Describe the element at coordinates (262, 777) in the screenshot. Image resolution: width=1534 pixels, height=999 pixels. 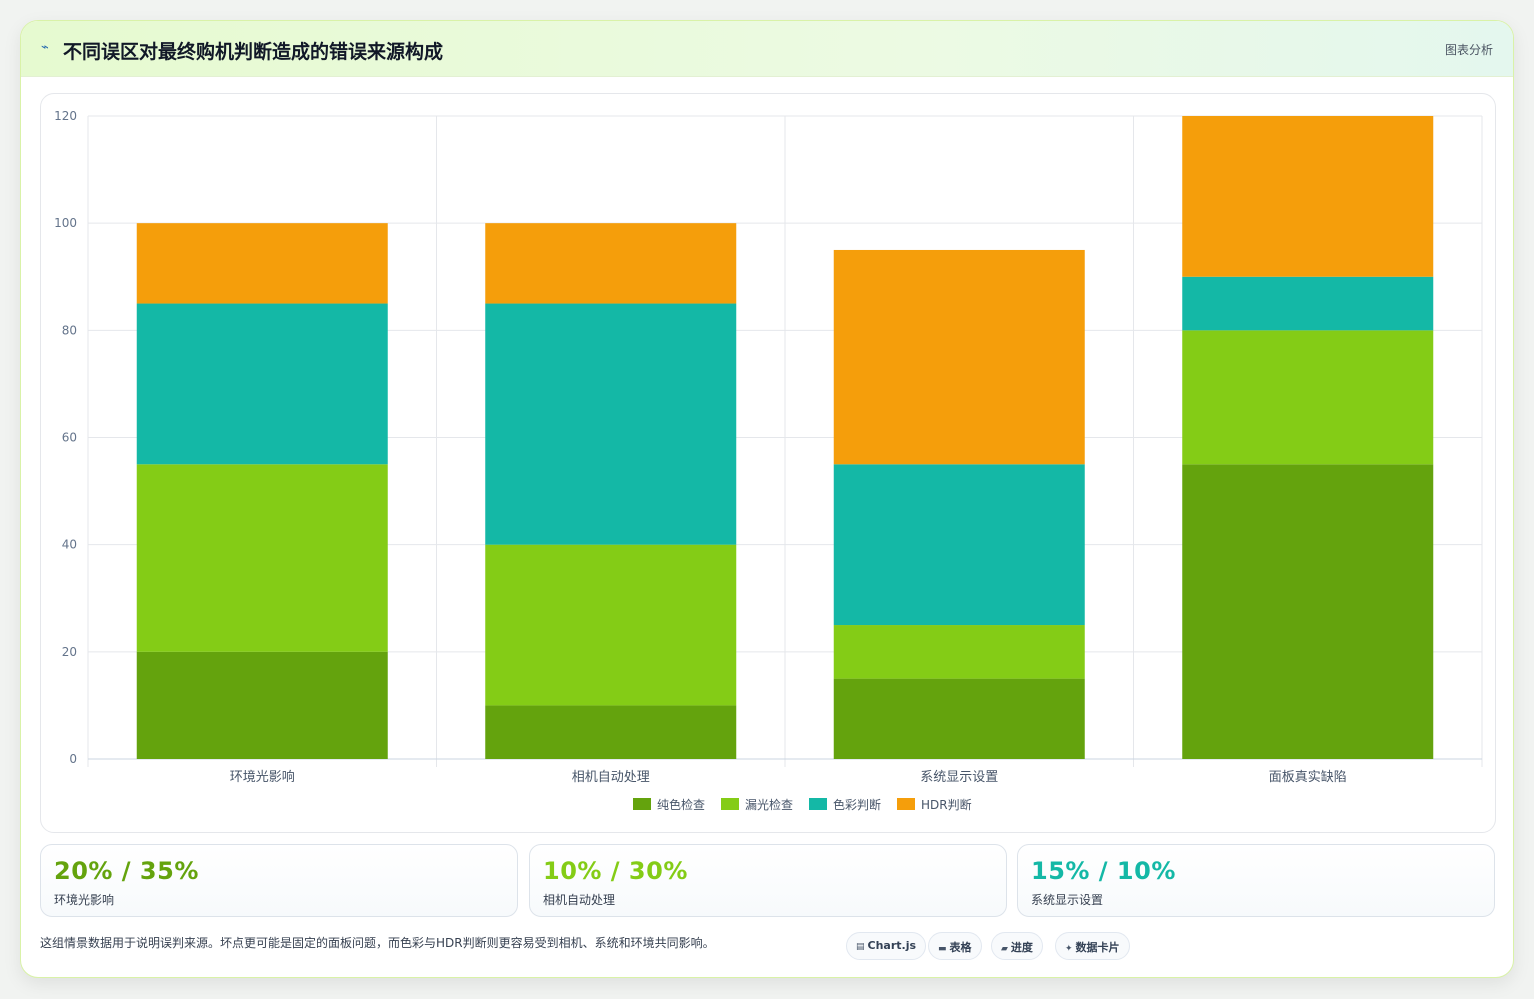
I see `x-tick-label: 环境光影响` at that location.